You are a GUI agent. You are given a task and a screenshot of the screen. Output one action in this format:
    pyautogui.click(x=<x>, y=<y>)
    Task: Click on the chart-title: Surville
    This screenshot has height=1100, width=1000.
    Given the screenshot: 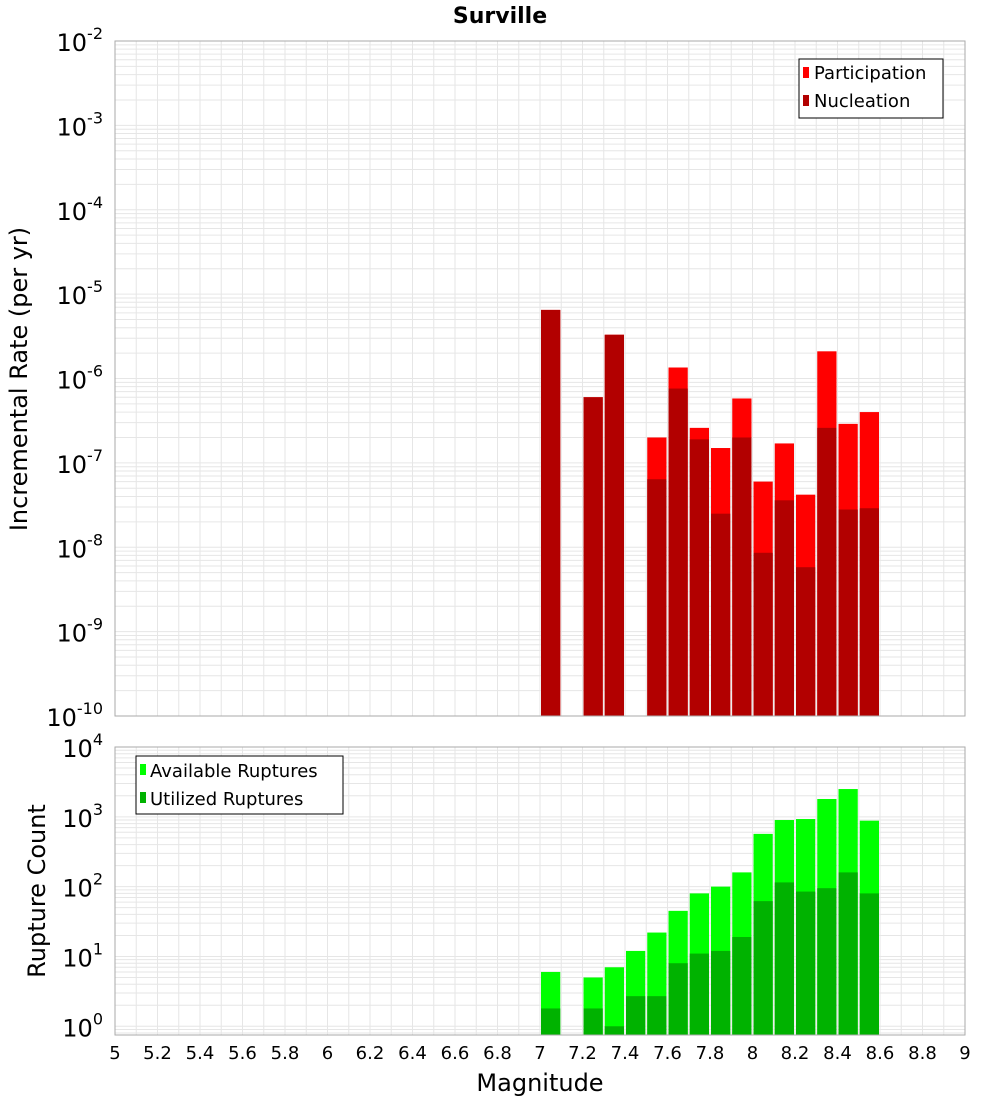 What is the action you would take?
    pyautogui.click(x=500, y=16)
    